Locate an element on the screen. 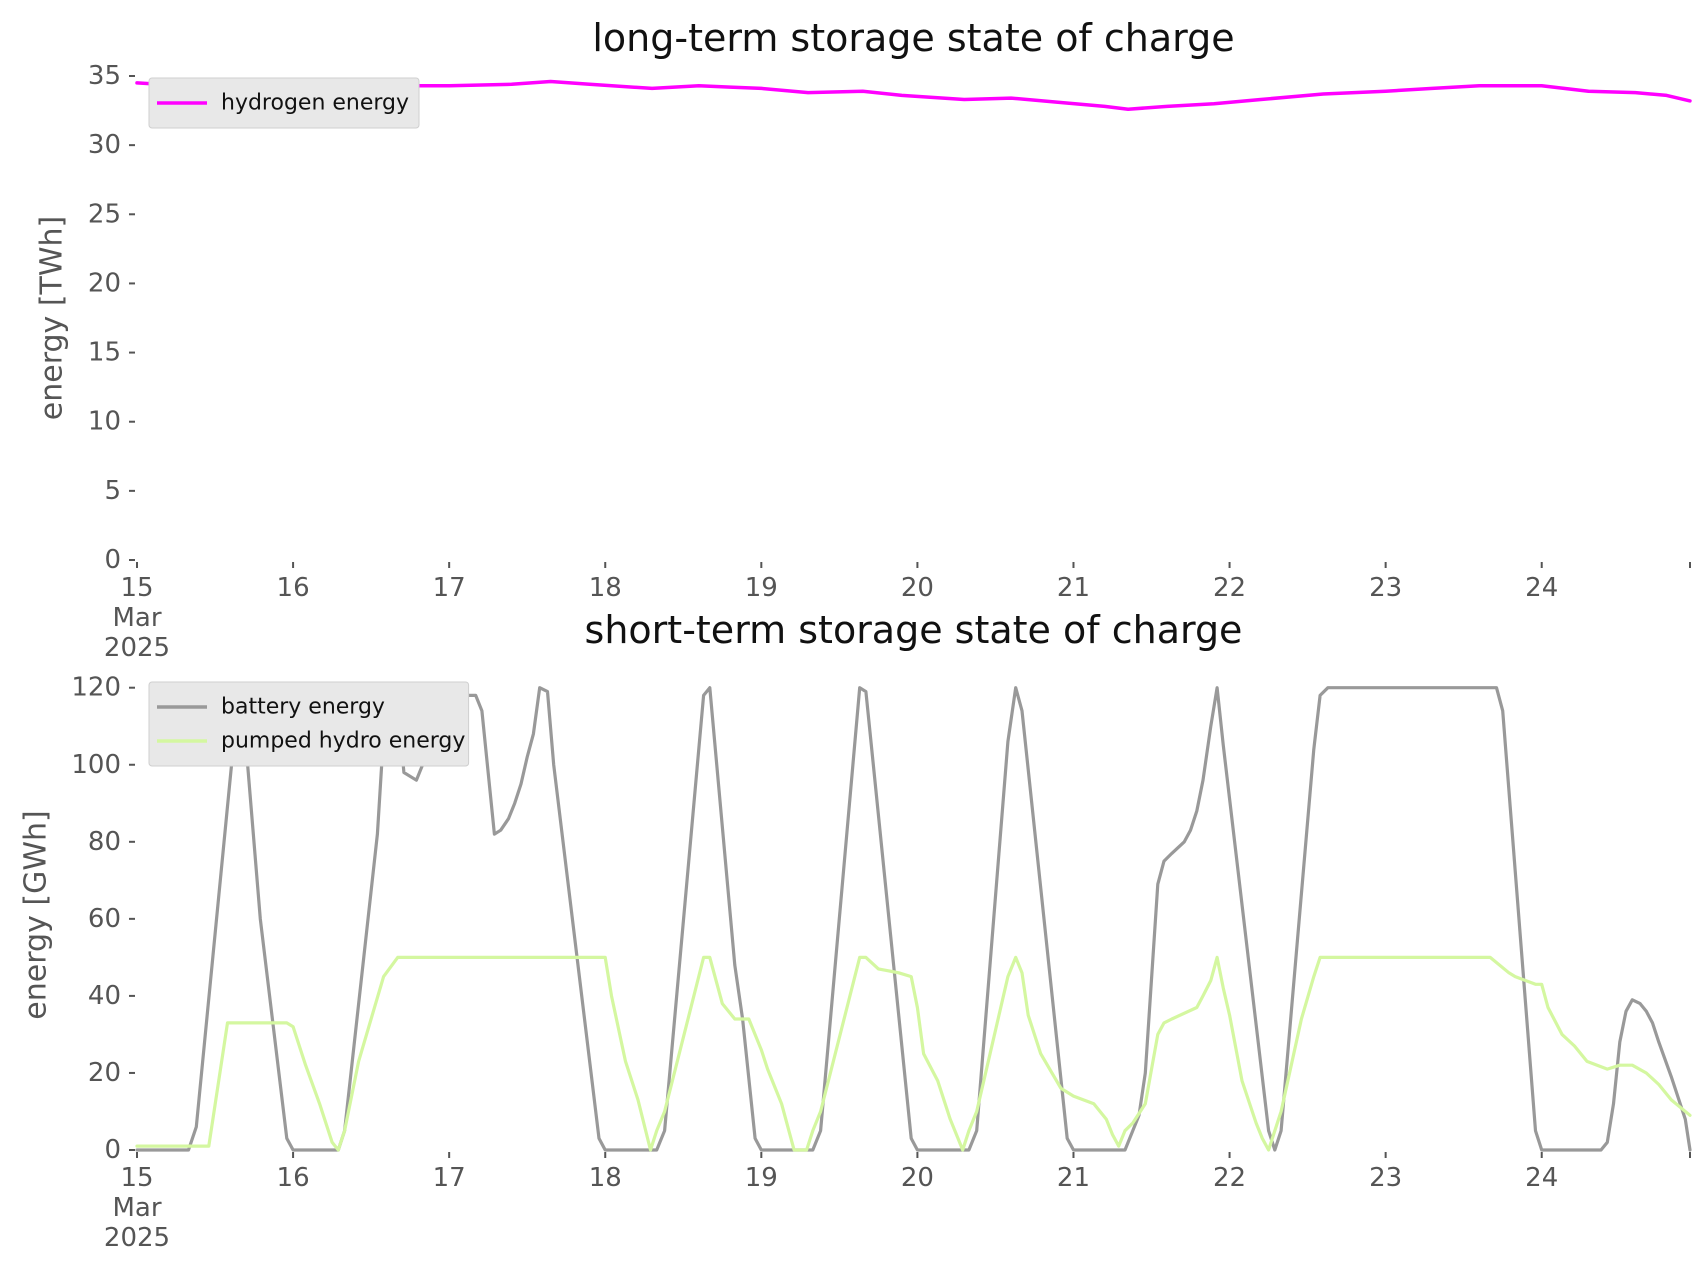  long-term-series-lines is located at coordinates (913, 95).